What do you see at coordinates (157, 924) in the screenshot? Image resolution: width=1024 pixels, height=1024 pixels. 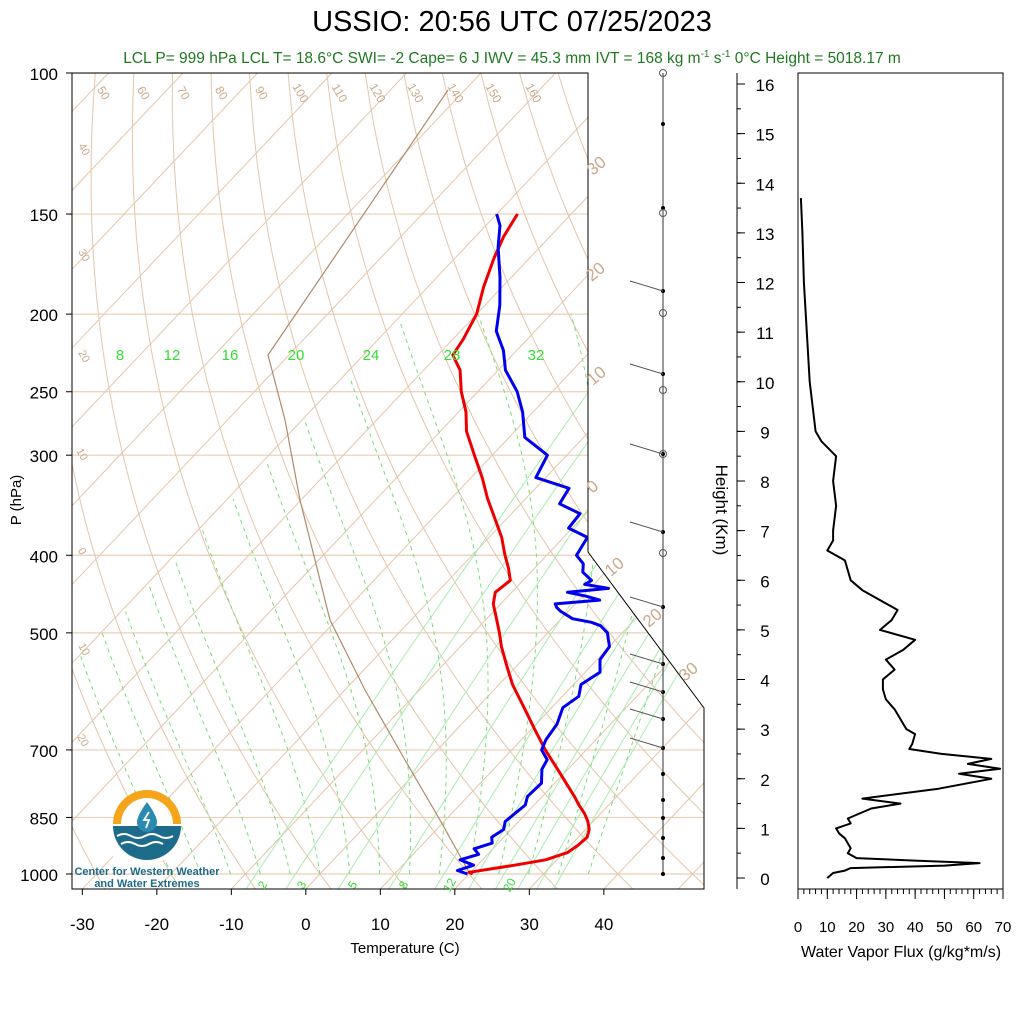 I see `temperature-tick-label: -20` at bounding box center [157, 924].